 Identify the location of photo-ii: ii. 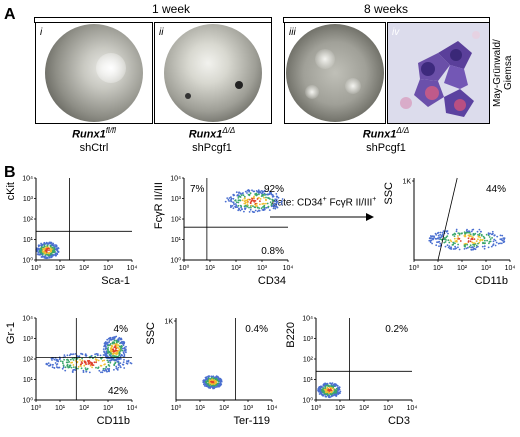
(213, 73).